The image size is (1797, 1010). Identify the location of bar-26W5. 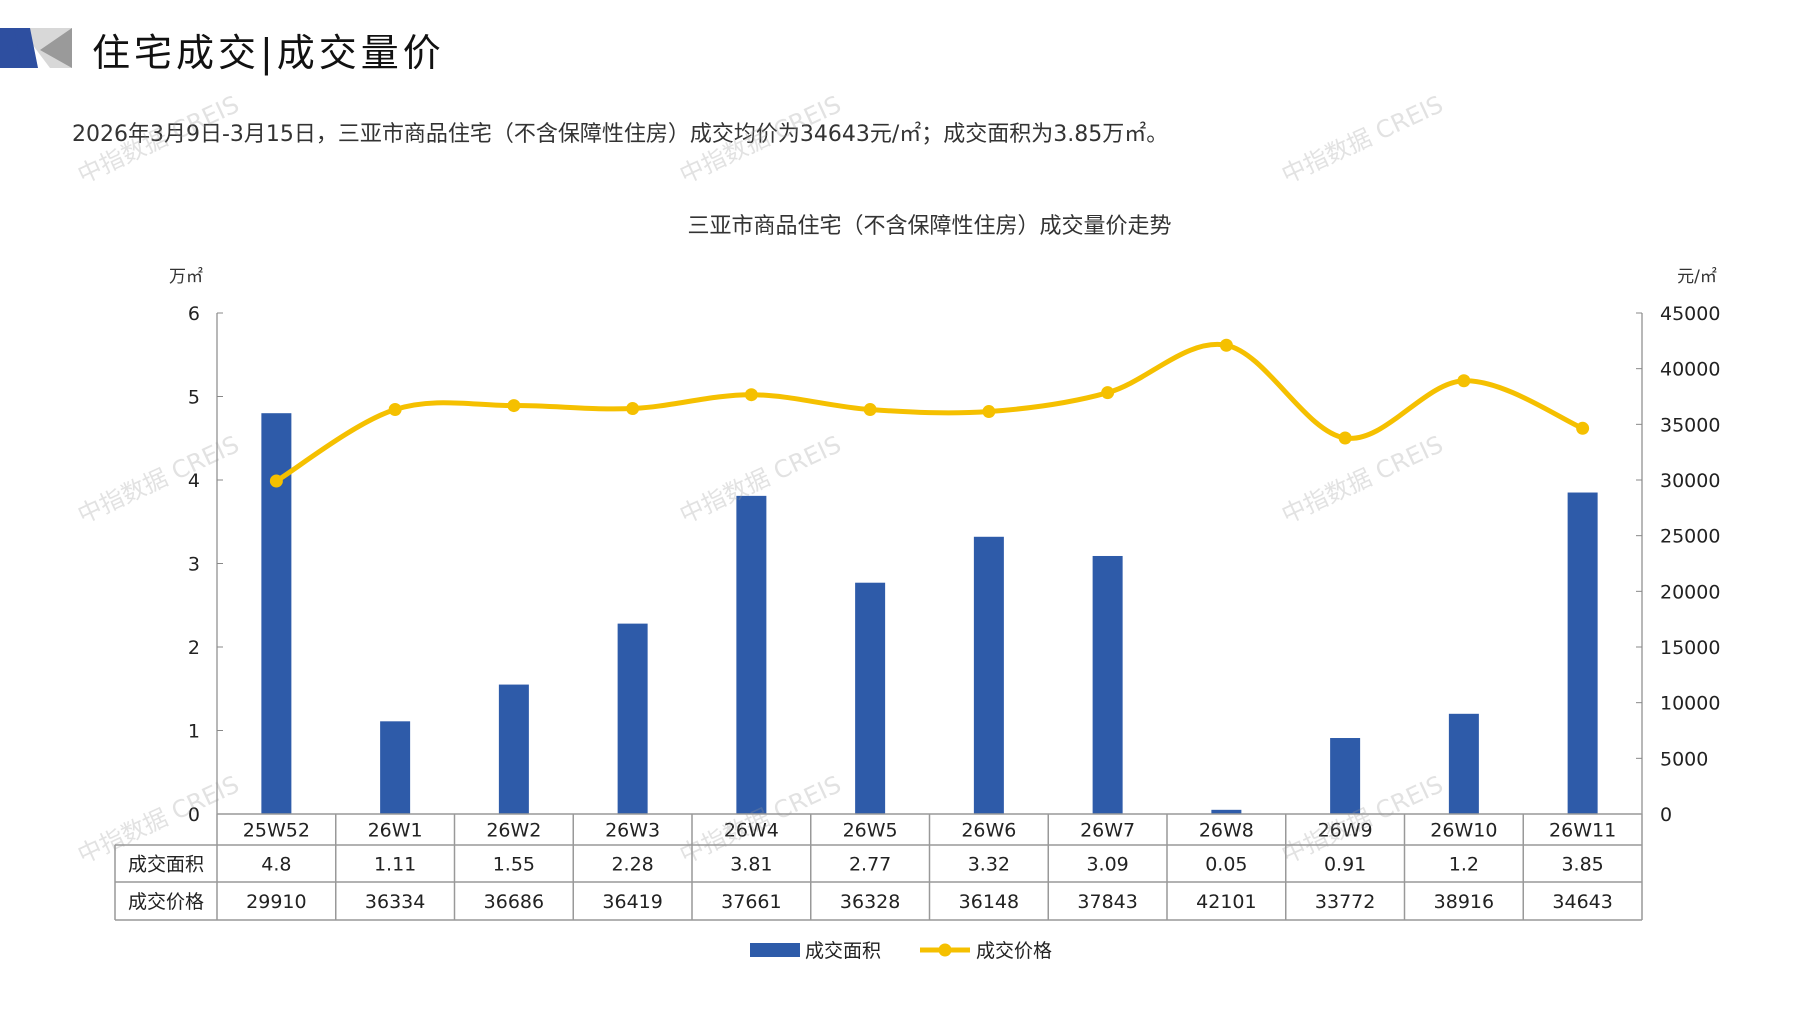
(870, 698).